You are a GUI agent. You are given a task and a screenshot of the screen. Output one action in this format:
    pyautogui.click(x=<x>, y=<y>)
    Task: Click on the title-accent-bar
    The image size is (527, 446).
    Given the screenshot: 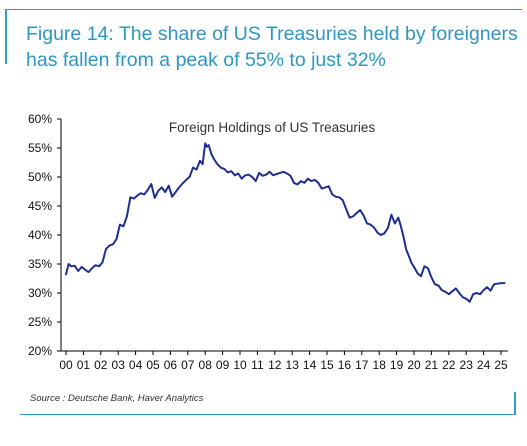 What is the action you would take?
    pyautogui.click(x=6, y=36)
    